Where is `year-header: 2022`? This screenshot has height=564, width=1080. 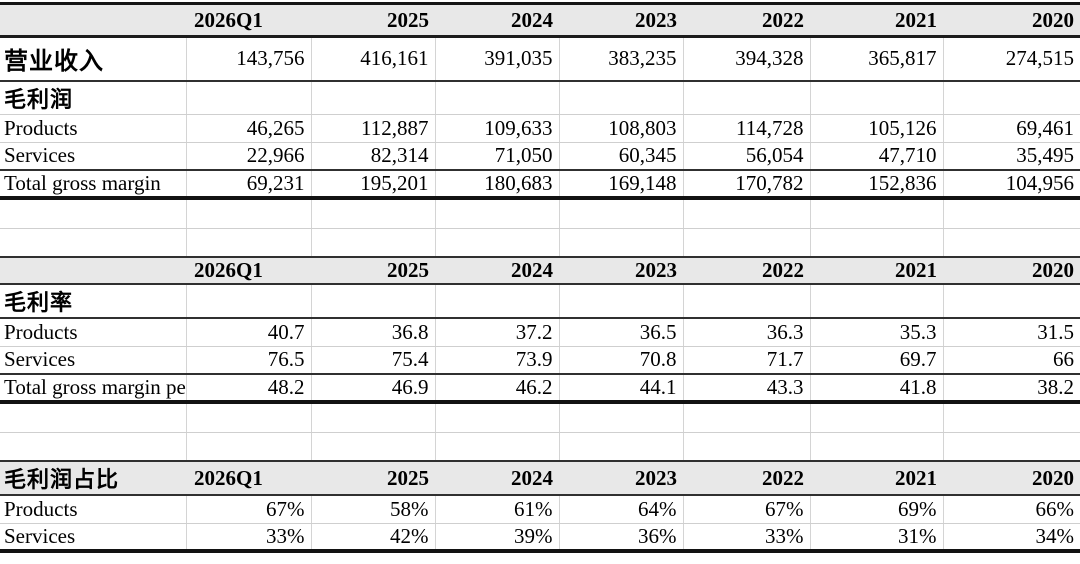
year-header: 2022 is located at coordinates (746, 20).